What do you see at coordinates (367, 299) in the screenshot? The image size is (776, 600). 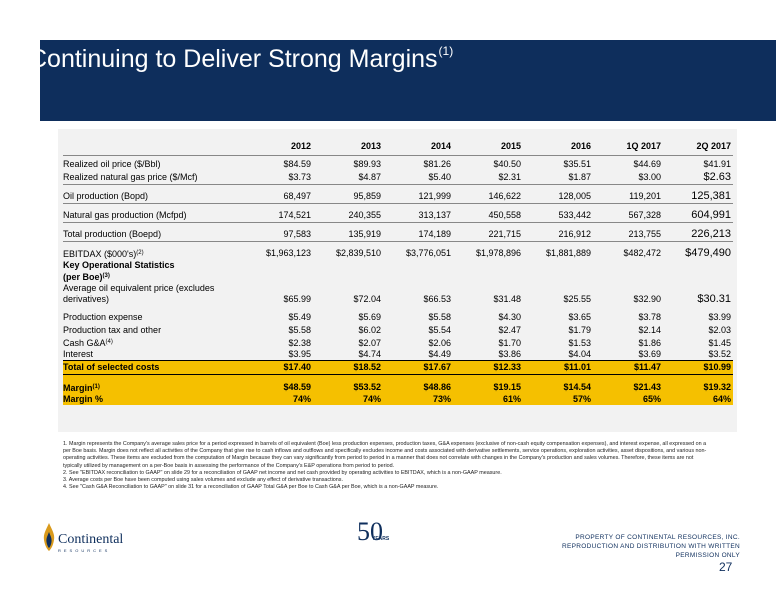 I see `cell-2013: $72.04` at bounding box center [367, 299].